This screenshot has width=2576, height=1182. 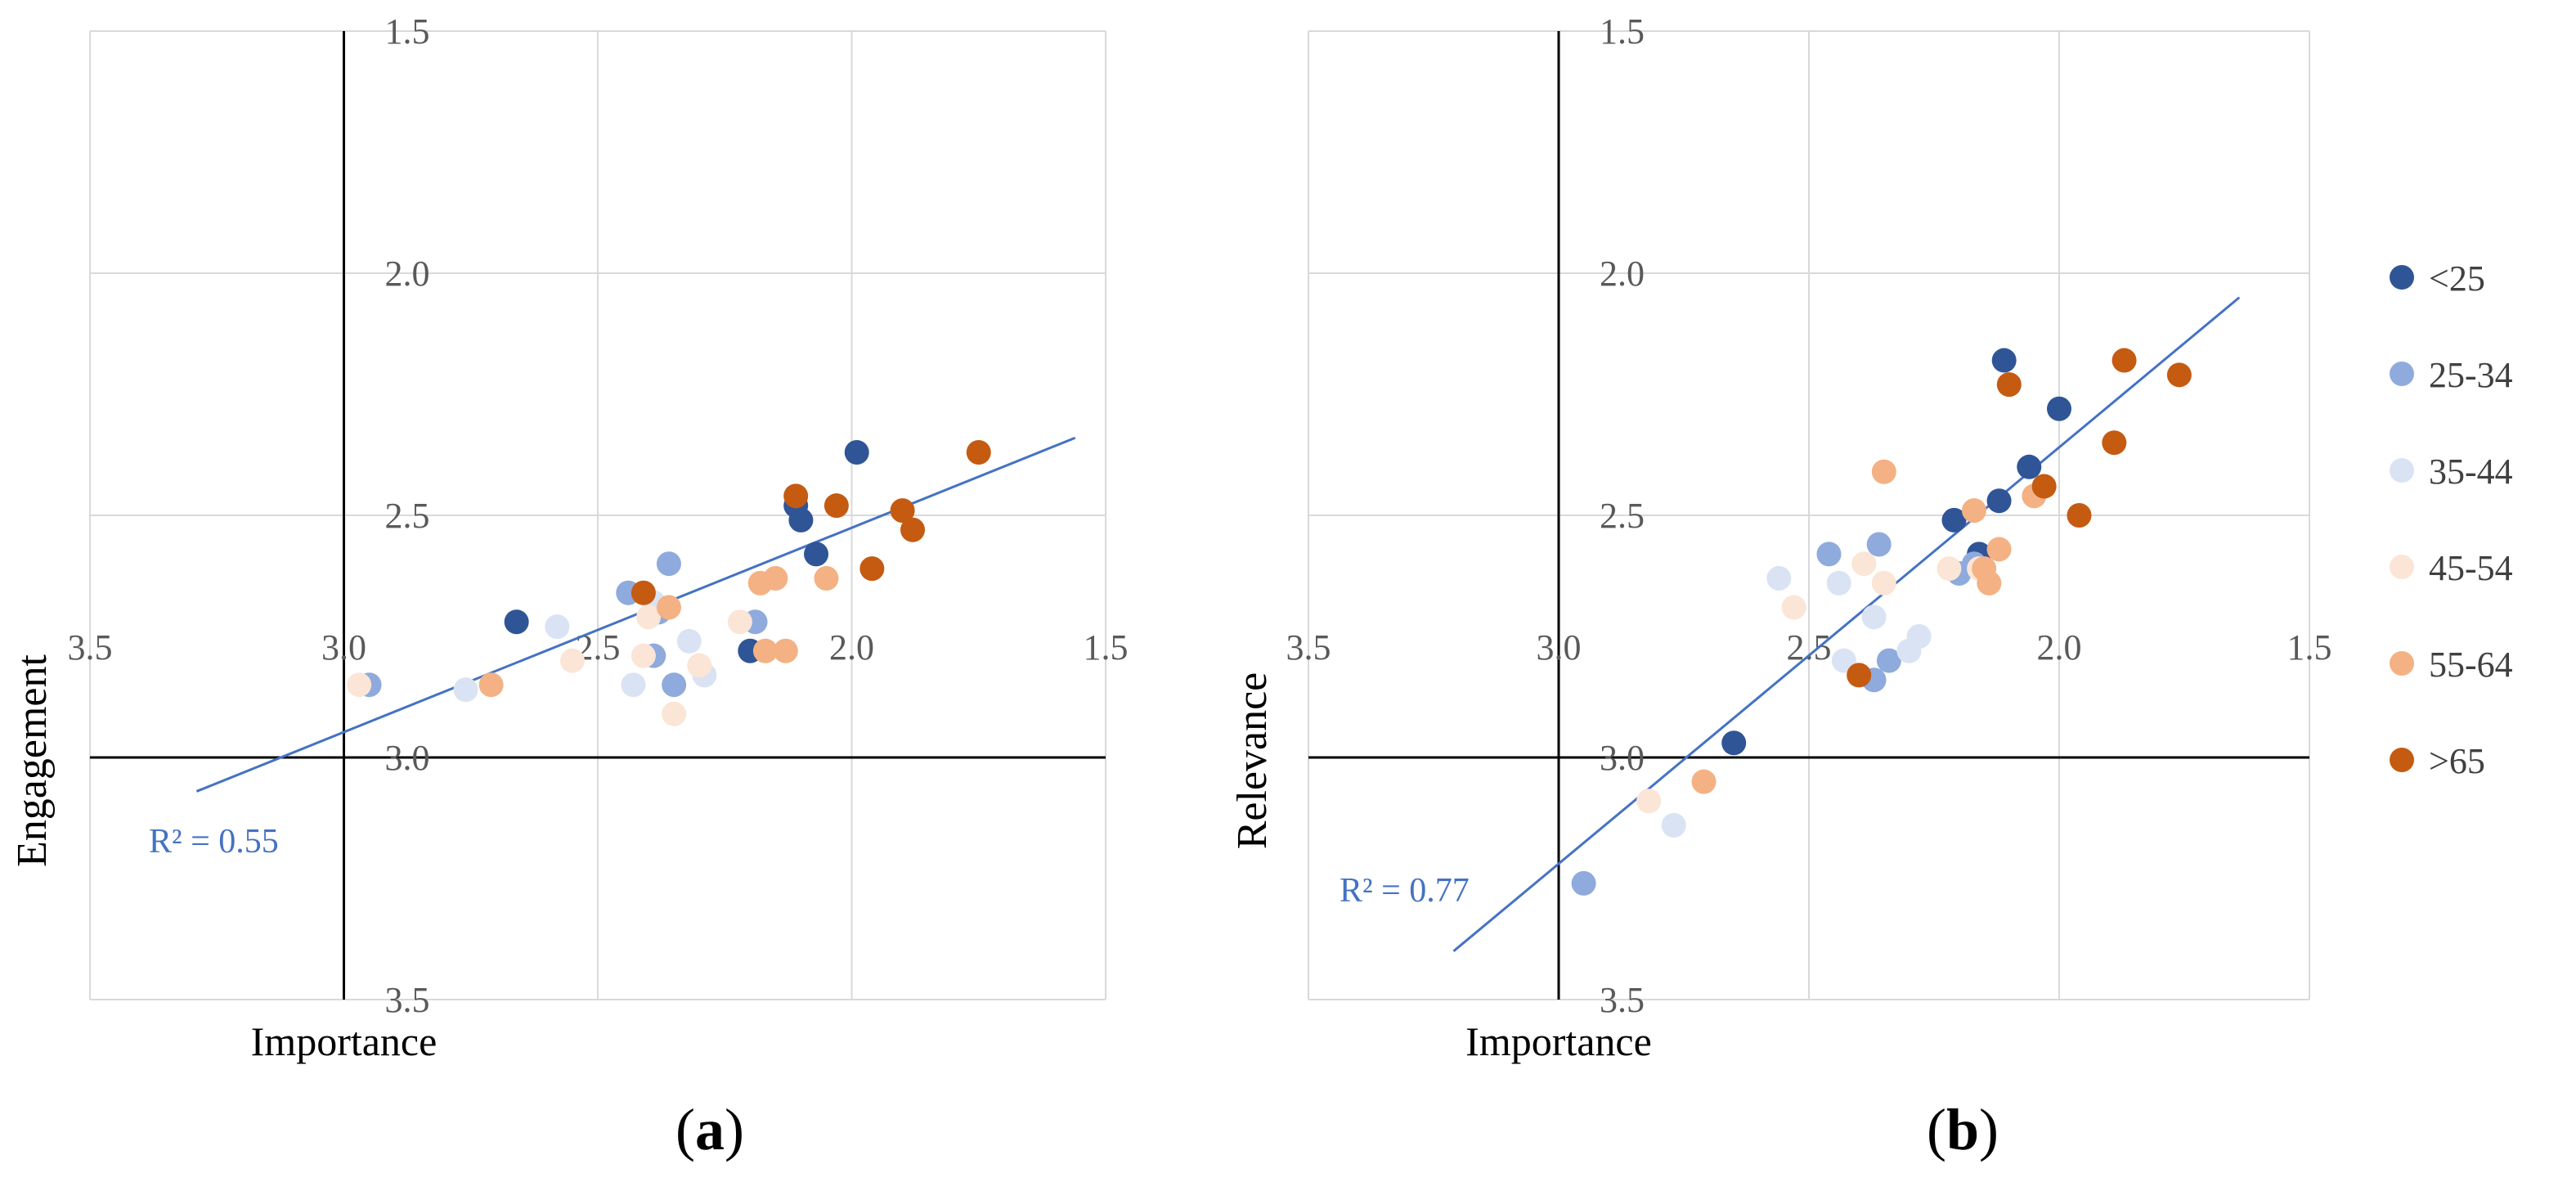 What do you see at coordinates (2471, 665) in the screenshot?
I see `legend-label: 55-64` at bounding box center [2471, 665].